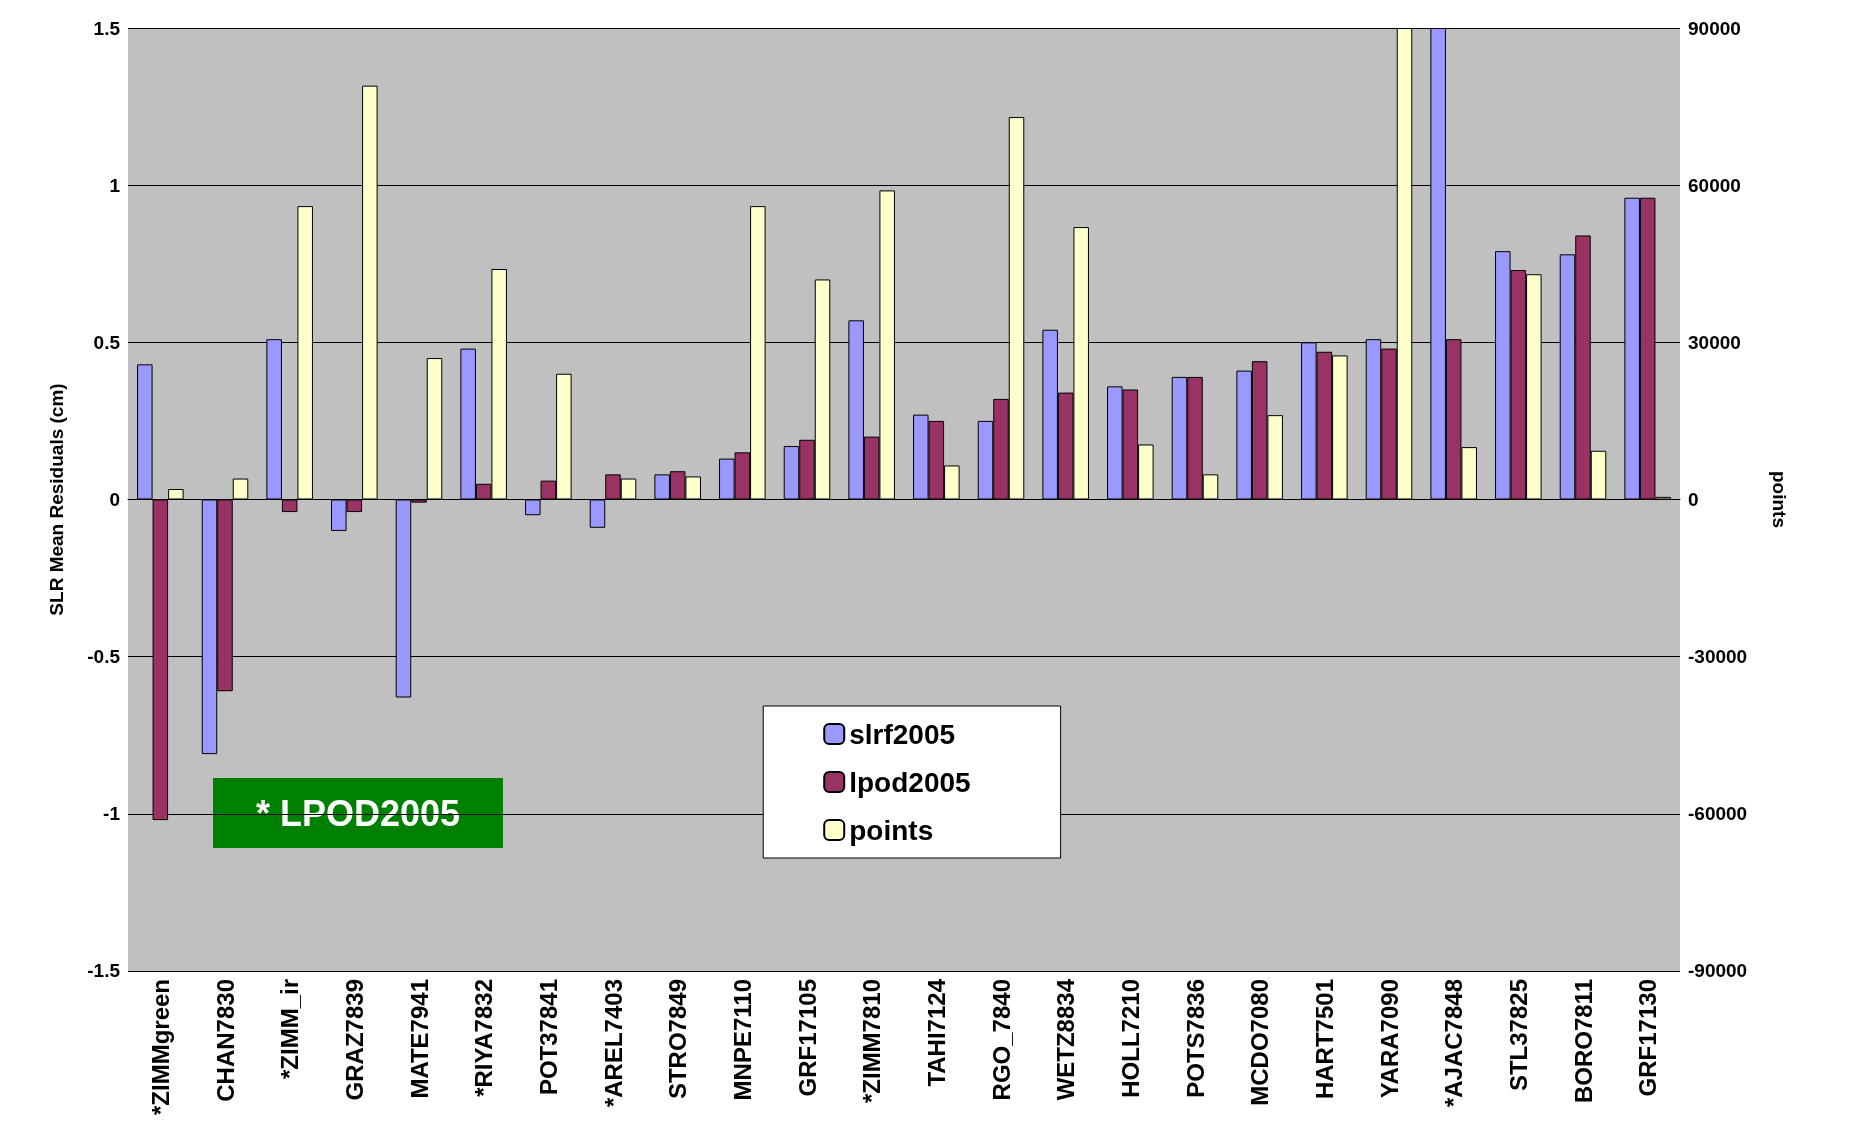 This screenshot has height=1126, width=1858. What do you see at coordinates (910, 782) in the screenshot?
I see `legend-label: lpod2005` at bounding box center [910, 782].